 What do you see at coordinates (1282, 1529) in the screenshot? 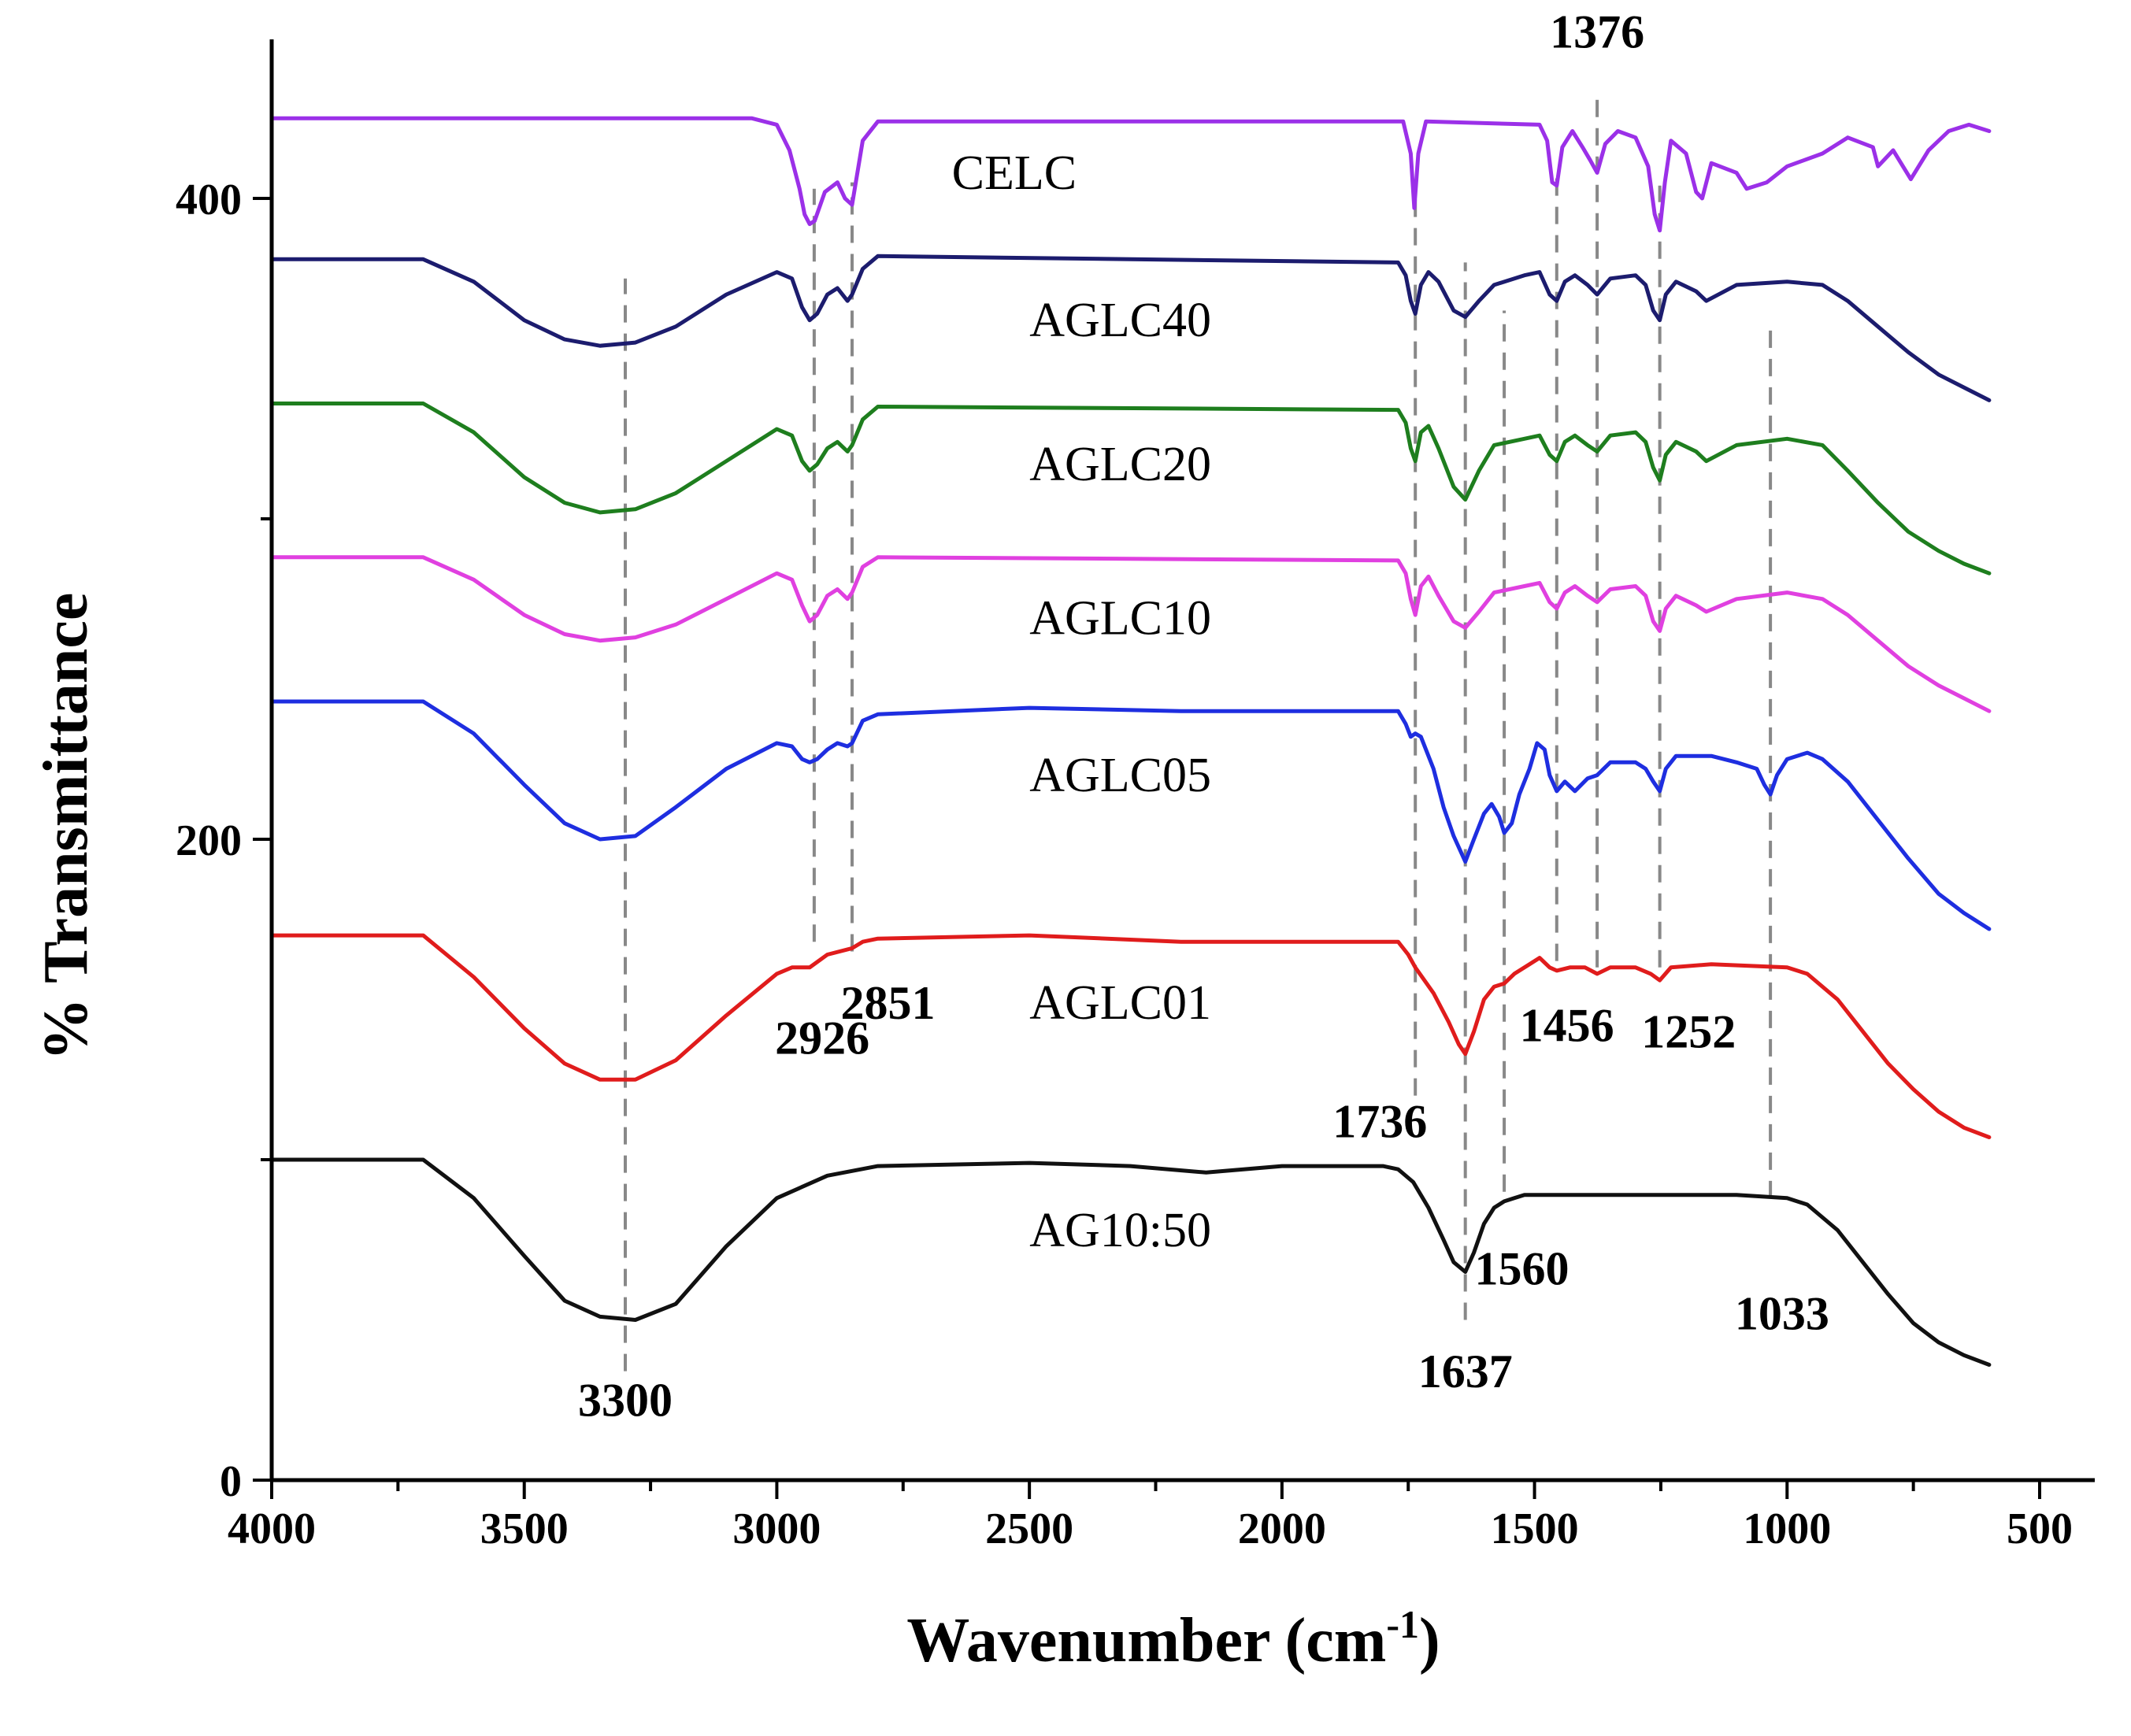
I see `x-tick-label: 2000` at bounding box center [1282, 1529].